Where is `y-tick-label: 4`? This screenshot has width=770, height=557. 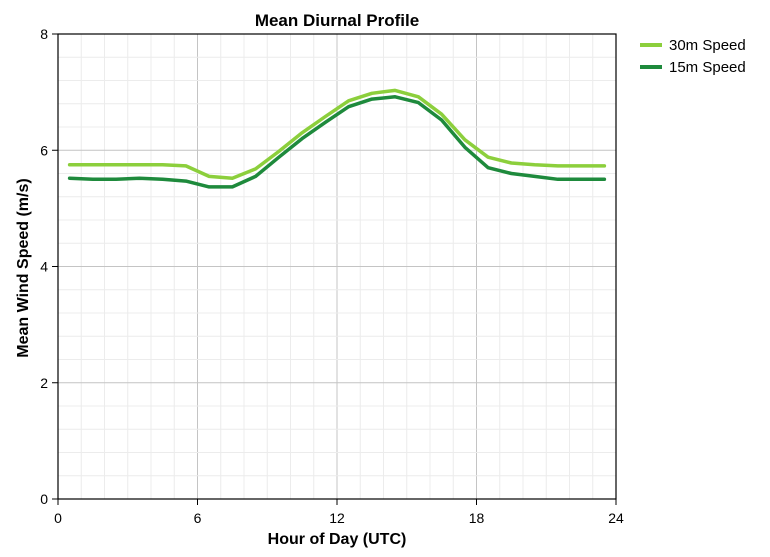
y-tick-label: 4 is located at coordinates (44, 267).